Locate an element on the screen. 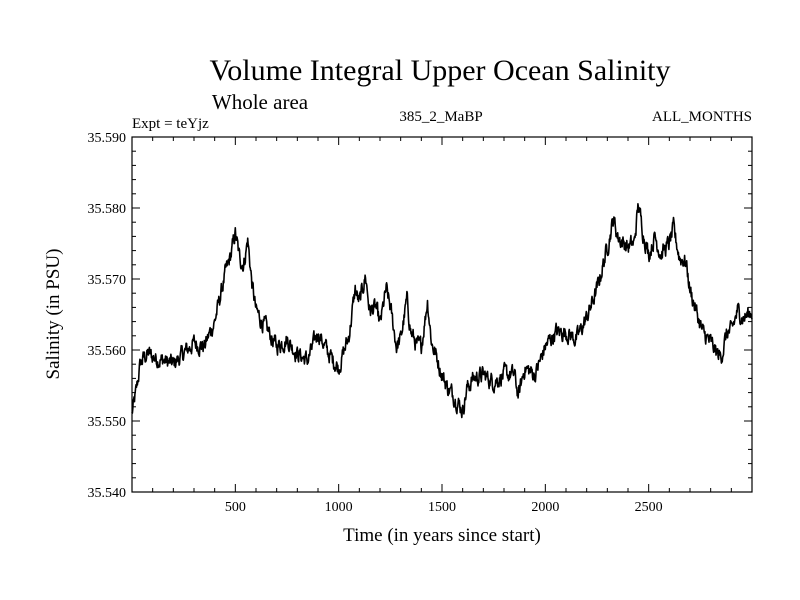 This screenshot has width=800, height=600. y-tick-labels: 35.540 35.550 35.560 35.570 35.580 35.590 is located at coordinates (107, 316).